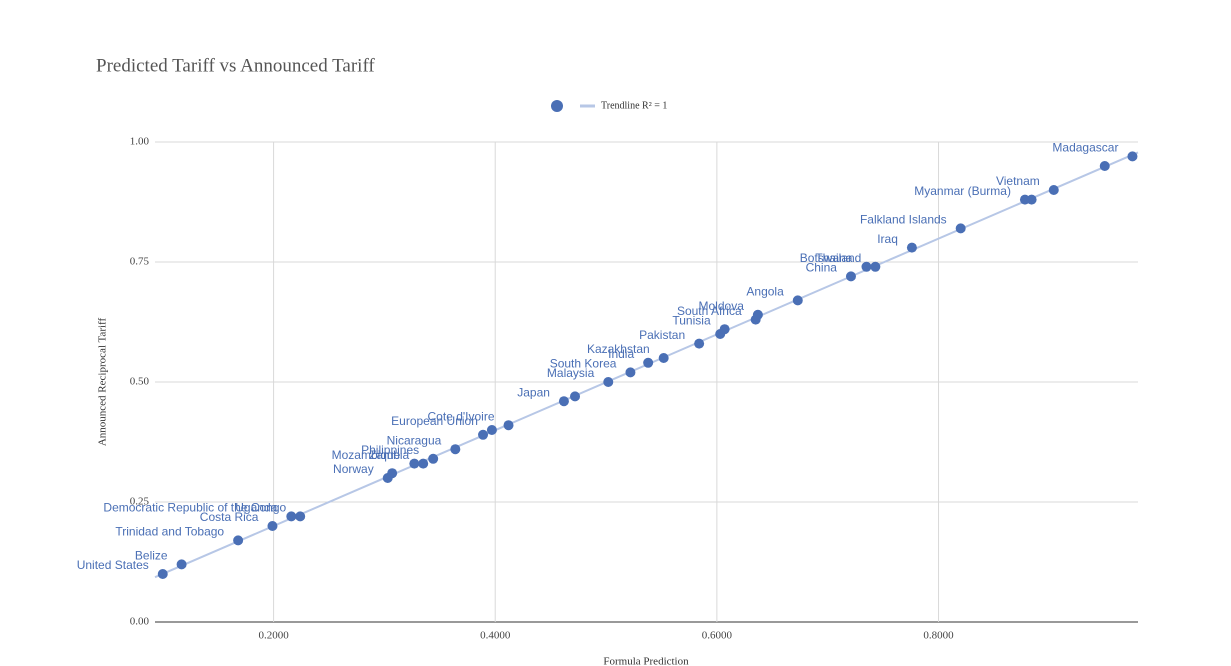 This screenshot has height=666, width=1231. Describe the element at coordinates (765, 292) in the screenshot. I see `point-label: Angola` at that location.